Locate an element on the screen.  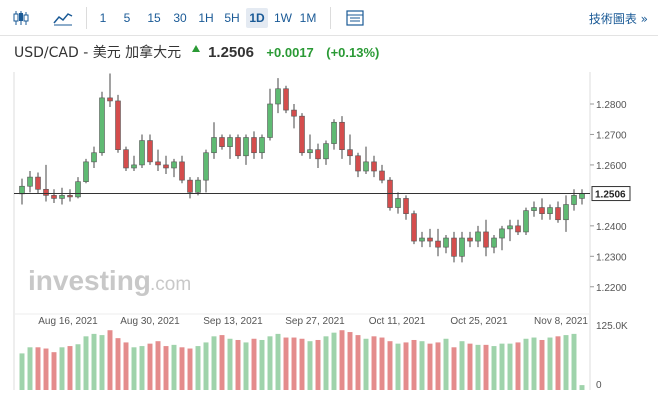
y-tick-label: 1.2200 is located at coordinates (611, 288).